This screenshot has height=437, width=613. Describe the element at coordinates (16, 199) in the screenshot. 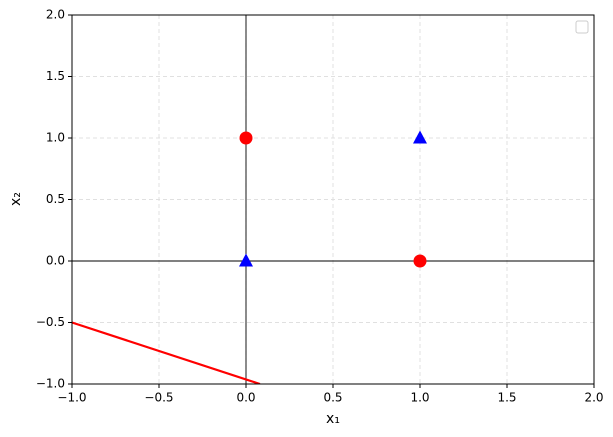

I see `y-axis-label: x₂` at that location.